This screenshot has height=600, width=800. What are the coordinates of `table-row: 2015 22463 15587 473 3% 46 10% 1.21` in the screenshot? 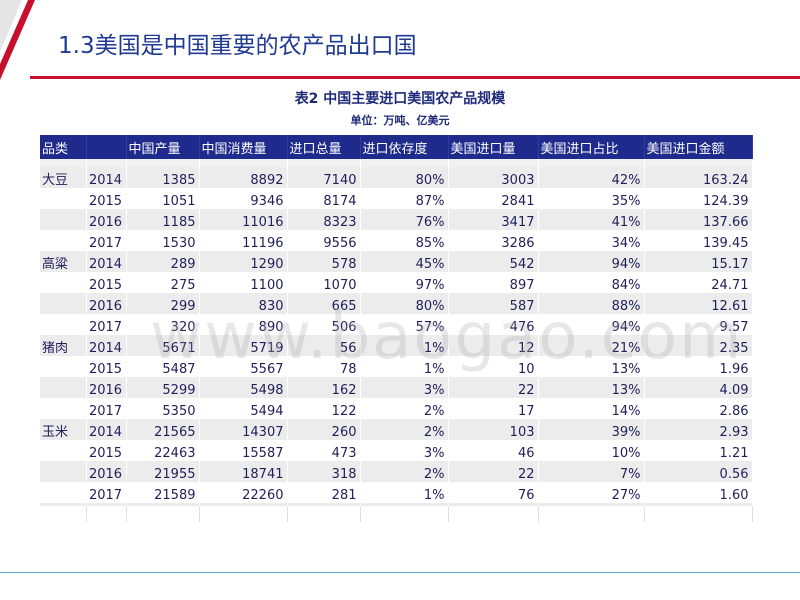 It's located at (396, 450).